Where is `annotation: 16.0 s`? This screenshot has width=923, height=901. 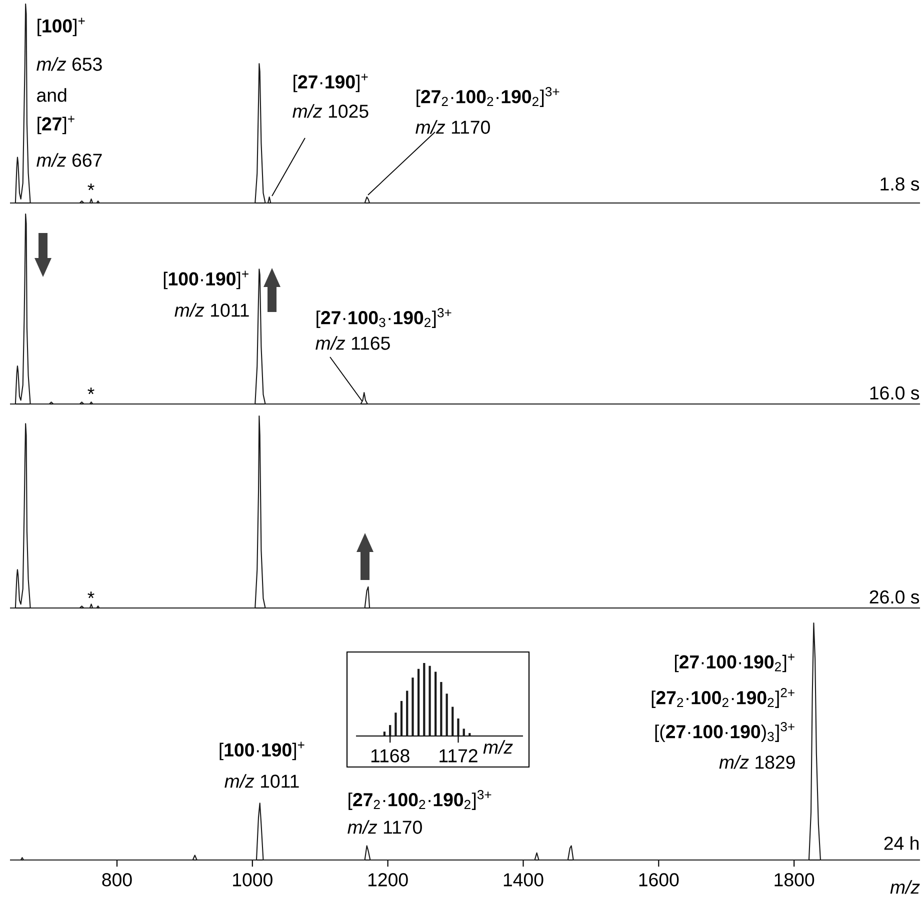
annotation: 16.0 s is located at coordinates (895, 393).